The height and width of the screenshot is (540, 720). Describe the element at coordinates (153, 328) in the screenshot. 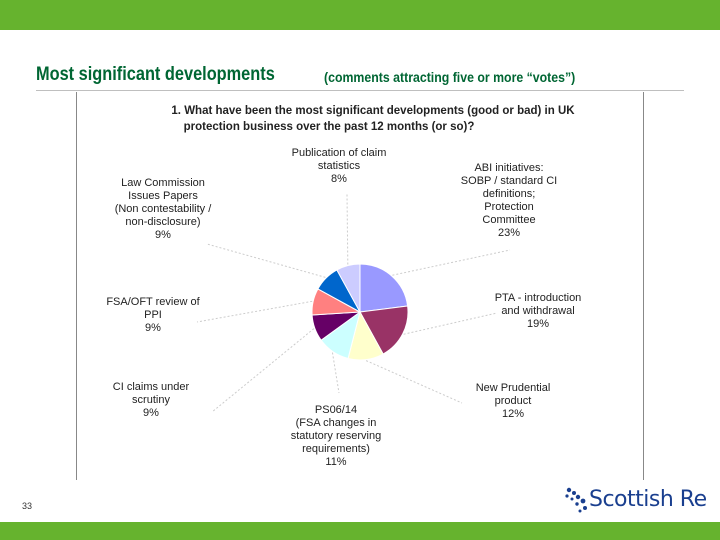

I see `slice-value-label-6: 9%` at that location.